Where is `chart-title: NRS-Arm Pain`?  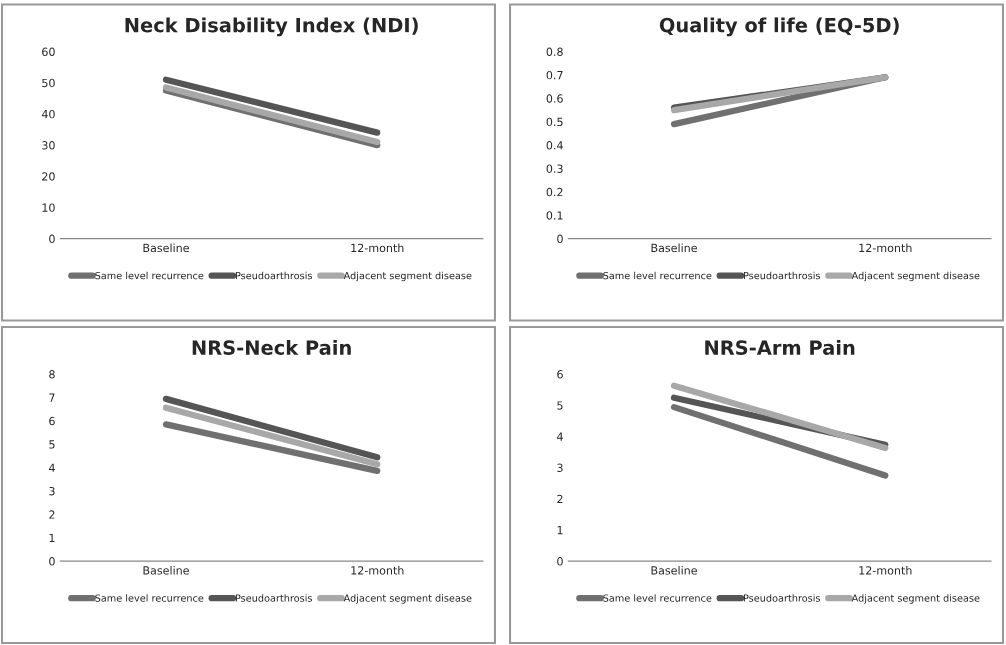 chart-title: NRS-Arm Pain is located at coordinates (780, 347).